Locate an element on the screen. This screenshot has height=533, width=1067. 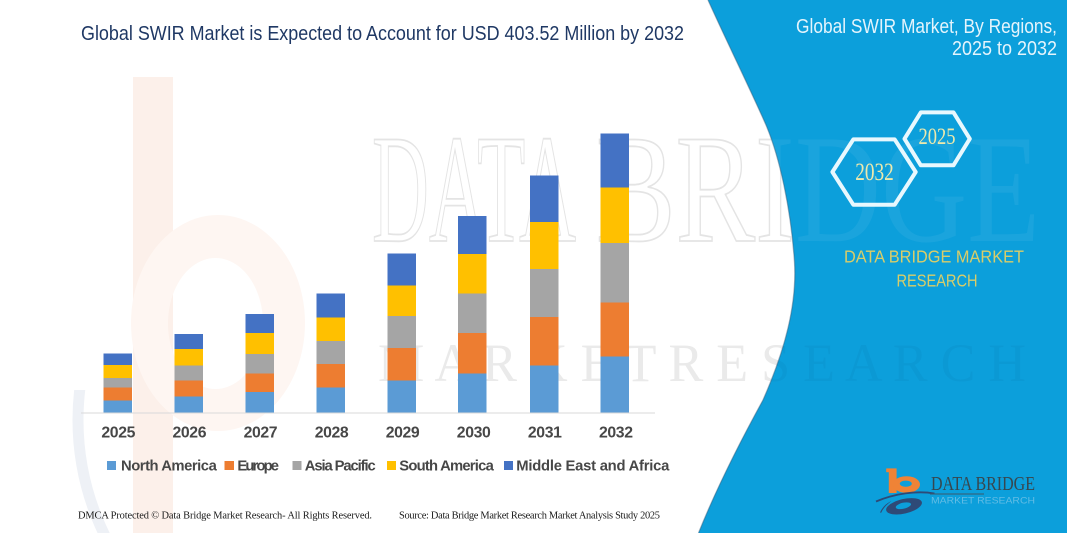
svg-text: Europe is located at coordinates (258, 466).